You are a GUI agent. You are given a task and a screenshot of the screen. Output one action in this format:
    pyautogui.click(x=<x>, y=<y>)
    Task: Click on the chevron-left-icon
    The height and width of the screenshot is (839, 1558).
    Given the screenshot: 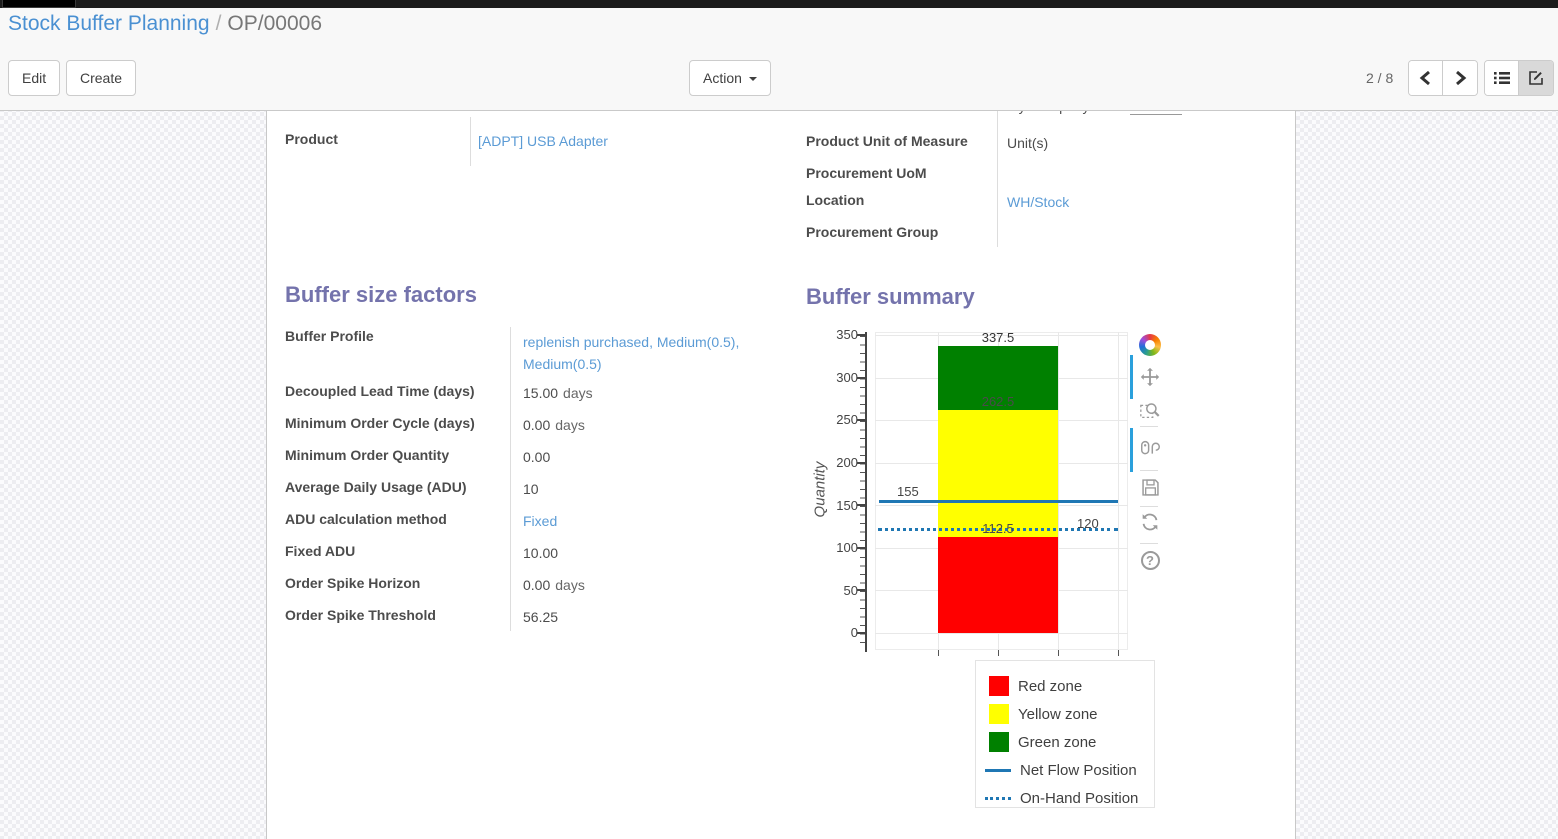 What is the action you would take?
    pyautogui.click(x=1424, y=78)
    